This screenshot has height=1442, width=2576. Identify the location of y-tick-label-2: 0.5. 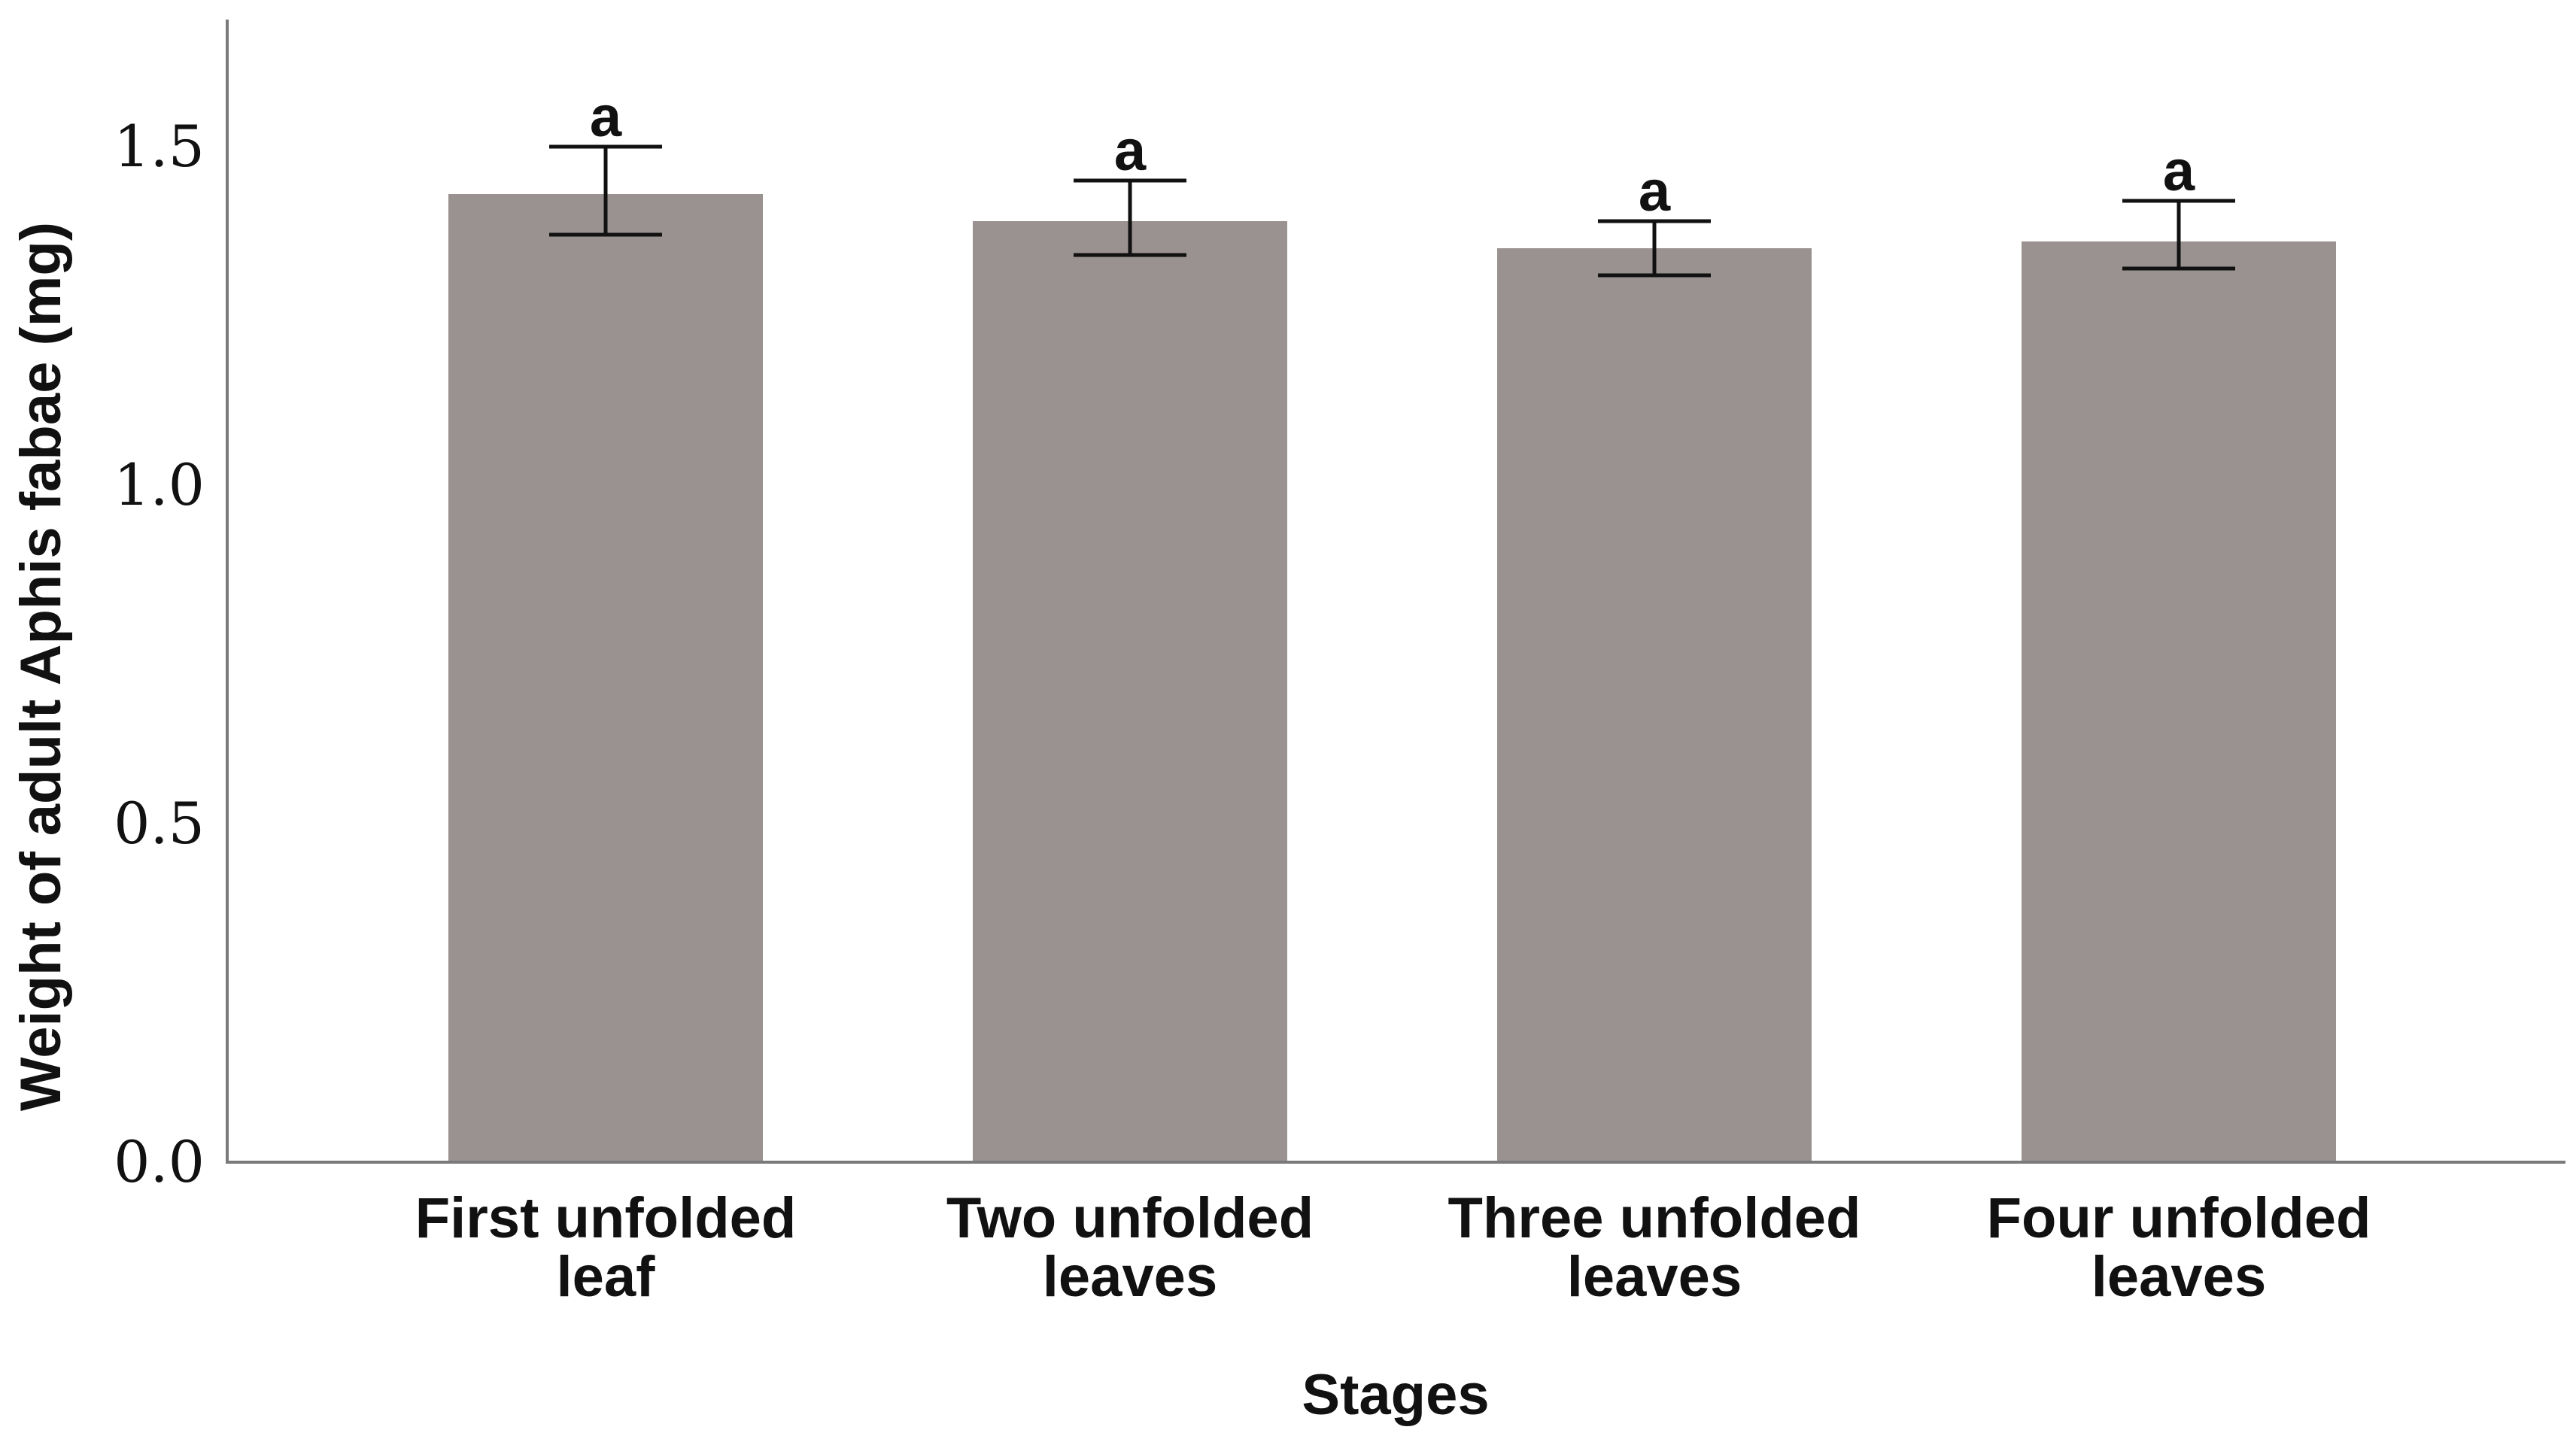
(160, 823).